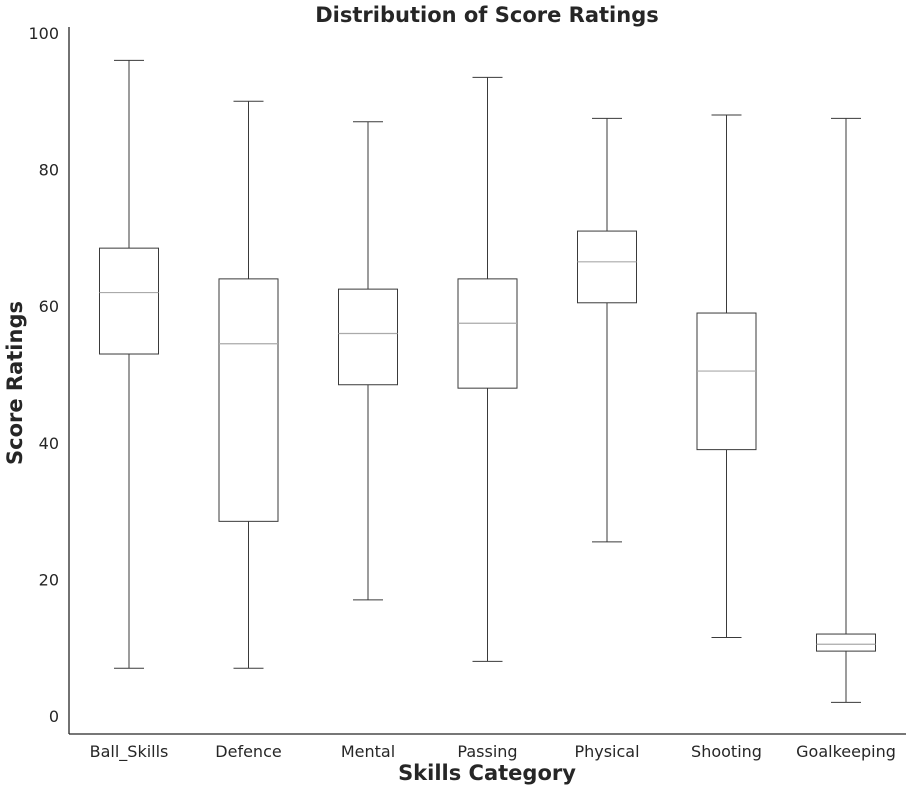 Image resolution: width=913 pixels, height=790 pixels. What do you see at coordinates (487, 773) in the screenshot?
I see `x-axis-label: Skills Category` at bounding box center [487, 773].